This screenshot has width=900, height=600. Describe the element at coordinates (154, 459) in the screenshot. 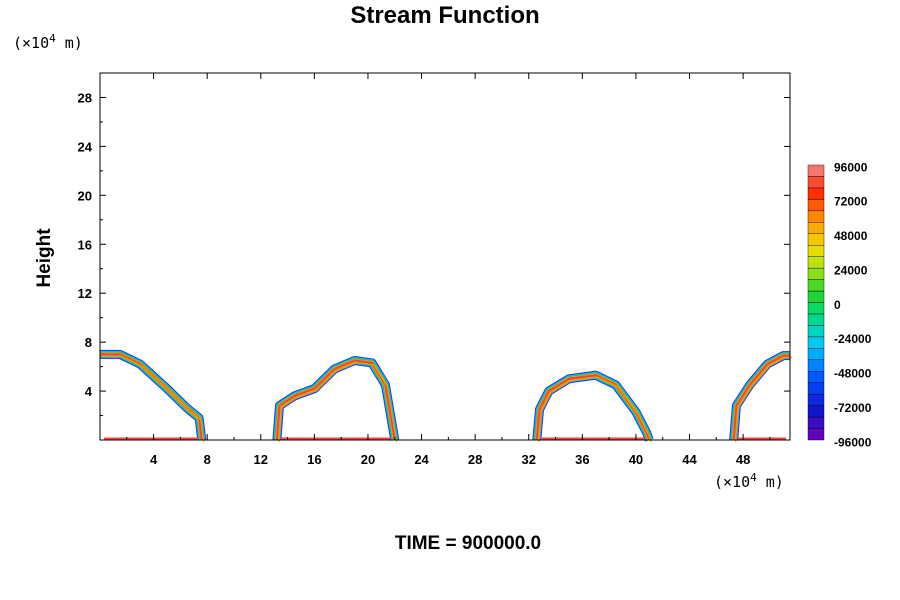

I see `x-tick-label: 4` at that location.